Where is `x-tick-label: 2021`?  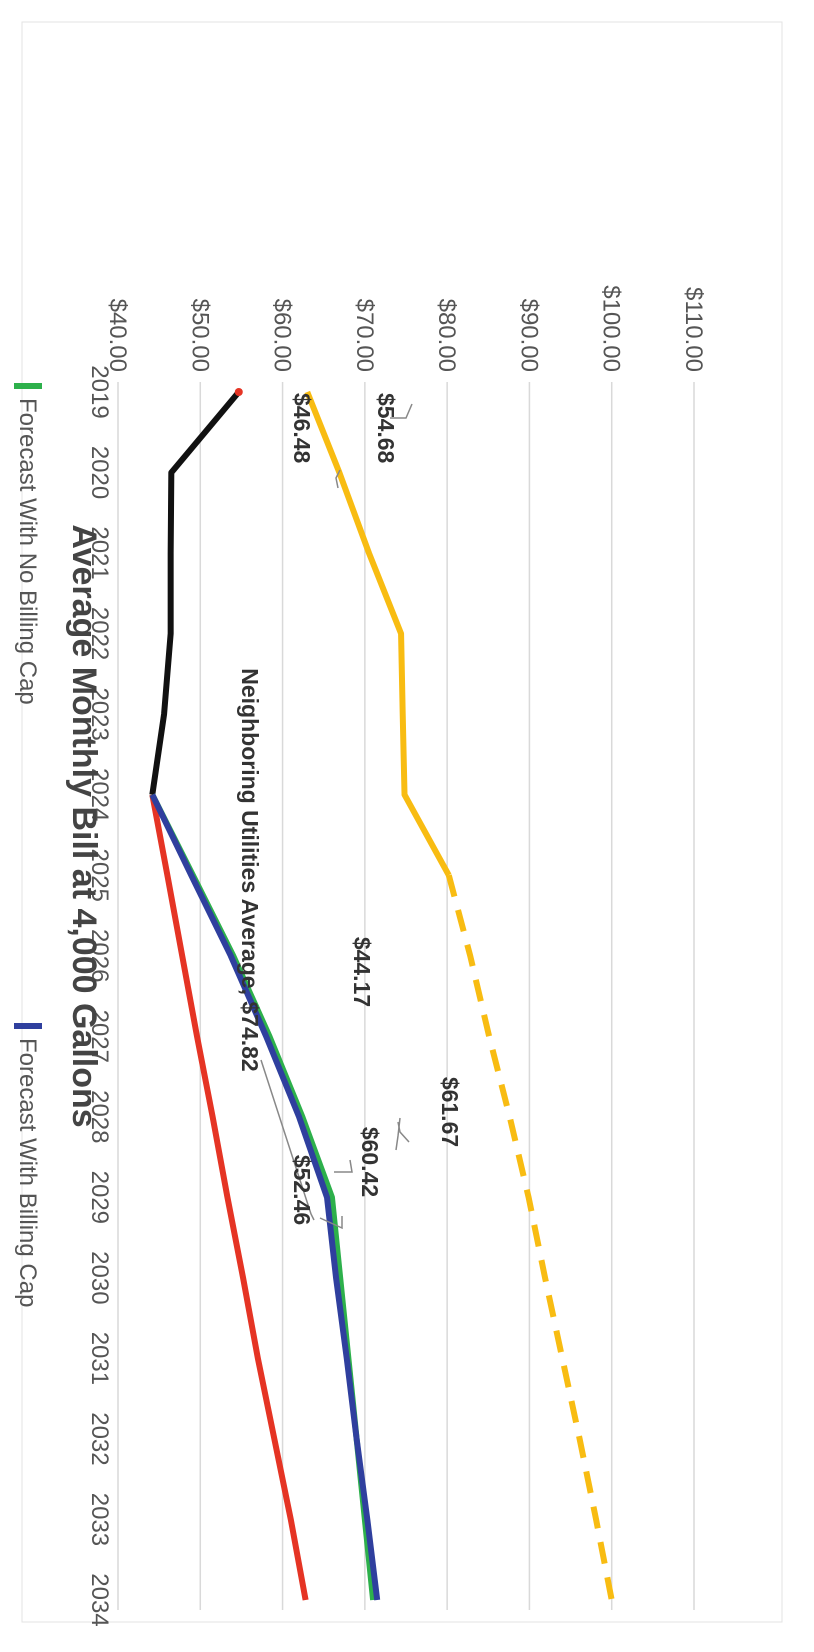 x-tick-label: 2021 is located at coordinates (99, 552).